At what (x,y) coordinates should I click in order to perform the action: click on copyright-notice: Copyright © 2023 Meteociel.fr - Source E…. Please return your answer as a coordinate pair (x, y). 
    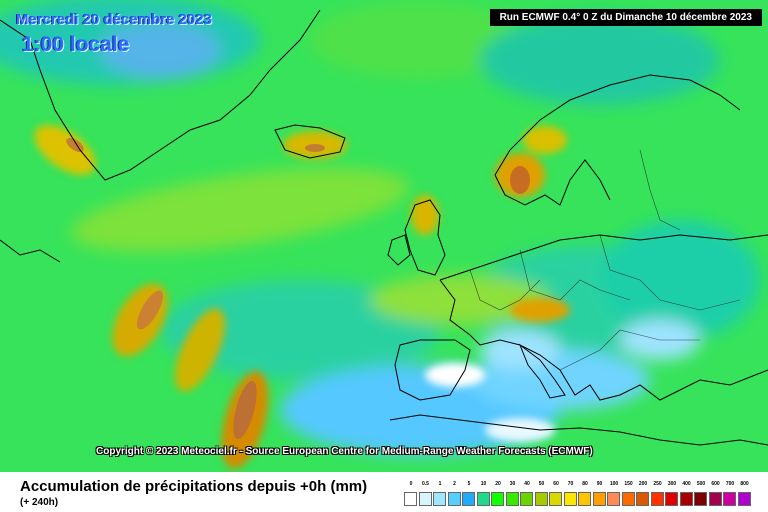
    Looking at the image, I should click on (344, 451).